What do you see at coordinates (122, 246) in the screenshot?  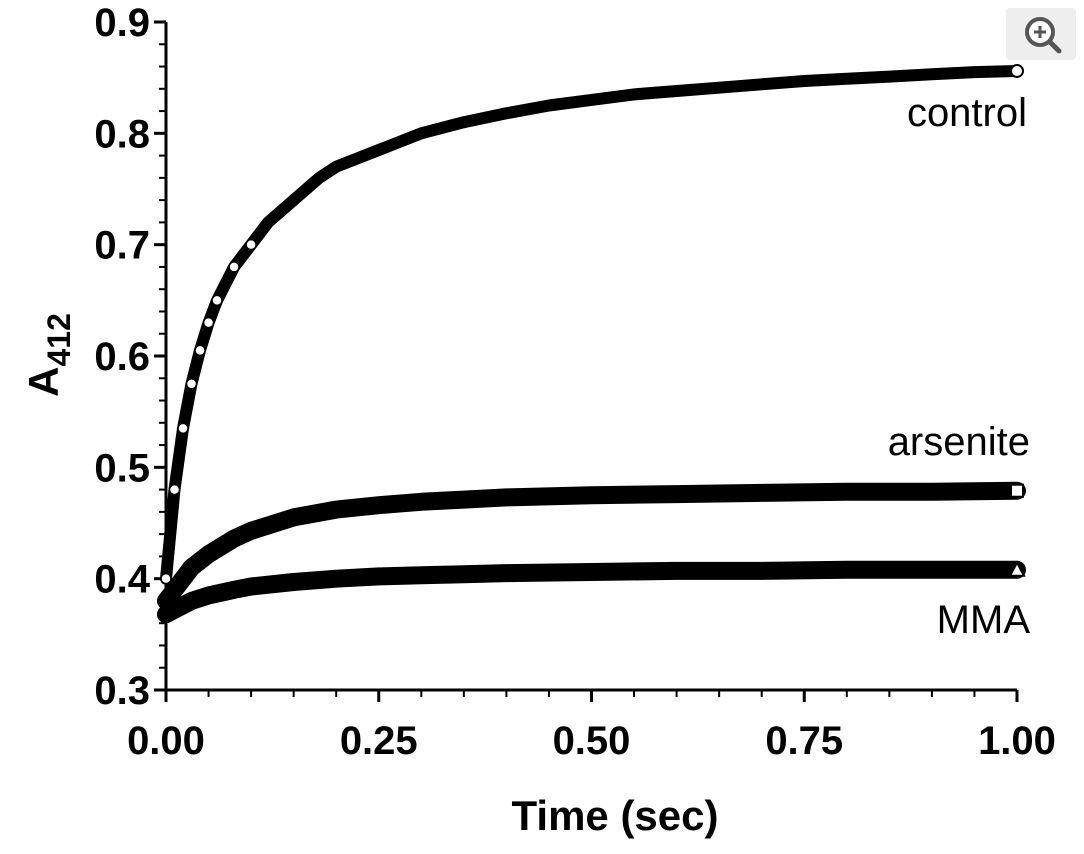 I see `y-tick-label: 0.7` at bounding box center [122, 246].